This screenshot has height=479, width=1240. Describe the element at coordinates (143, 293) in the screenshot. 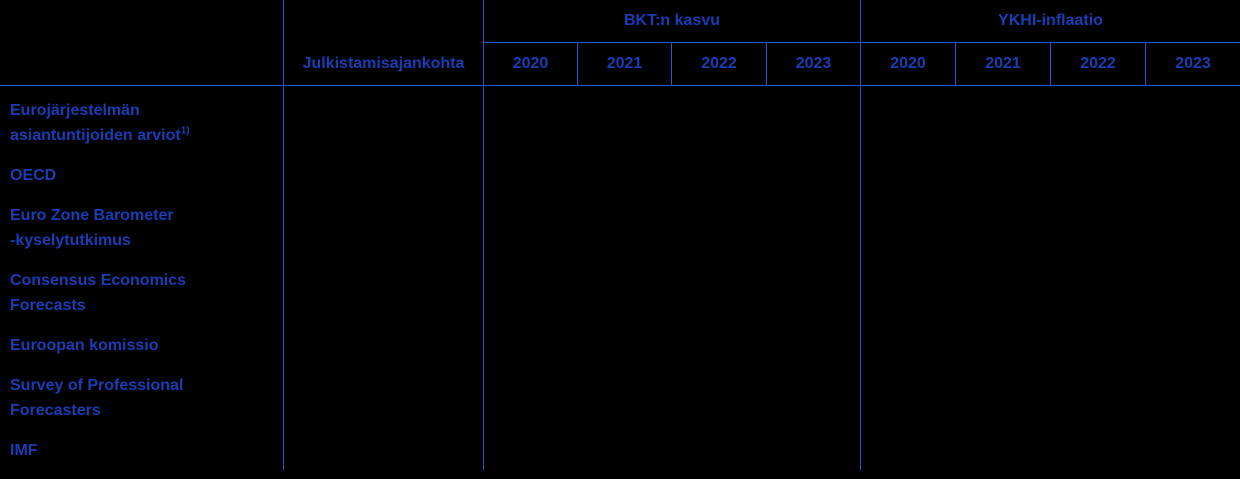

I see `table-row-label: Consensus Economics Forecasts` at that location.